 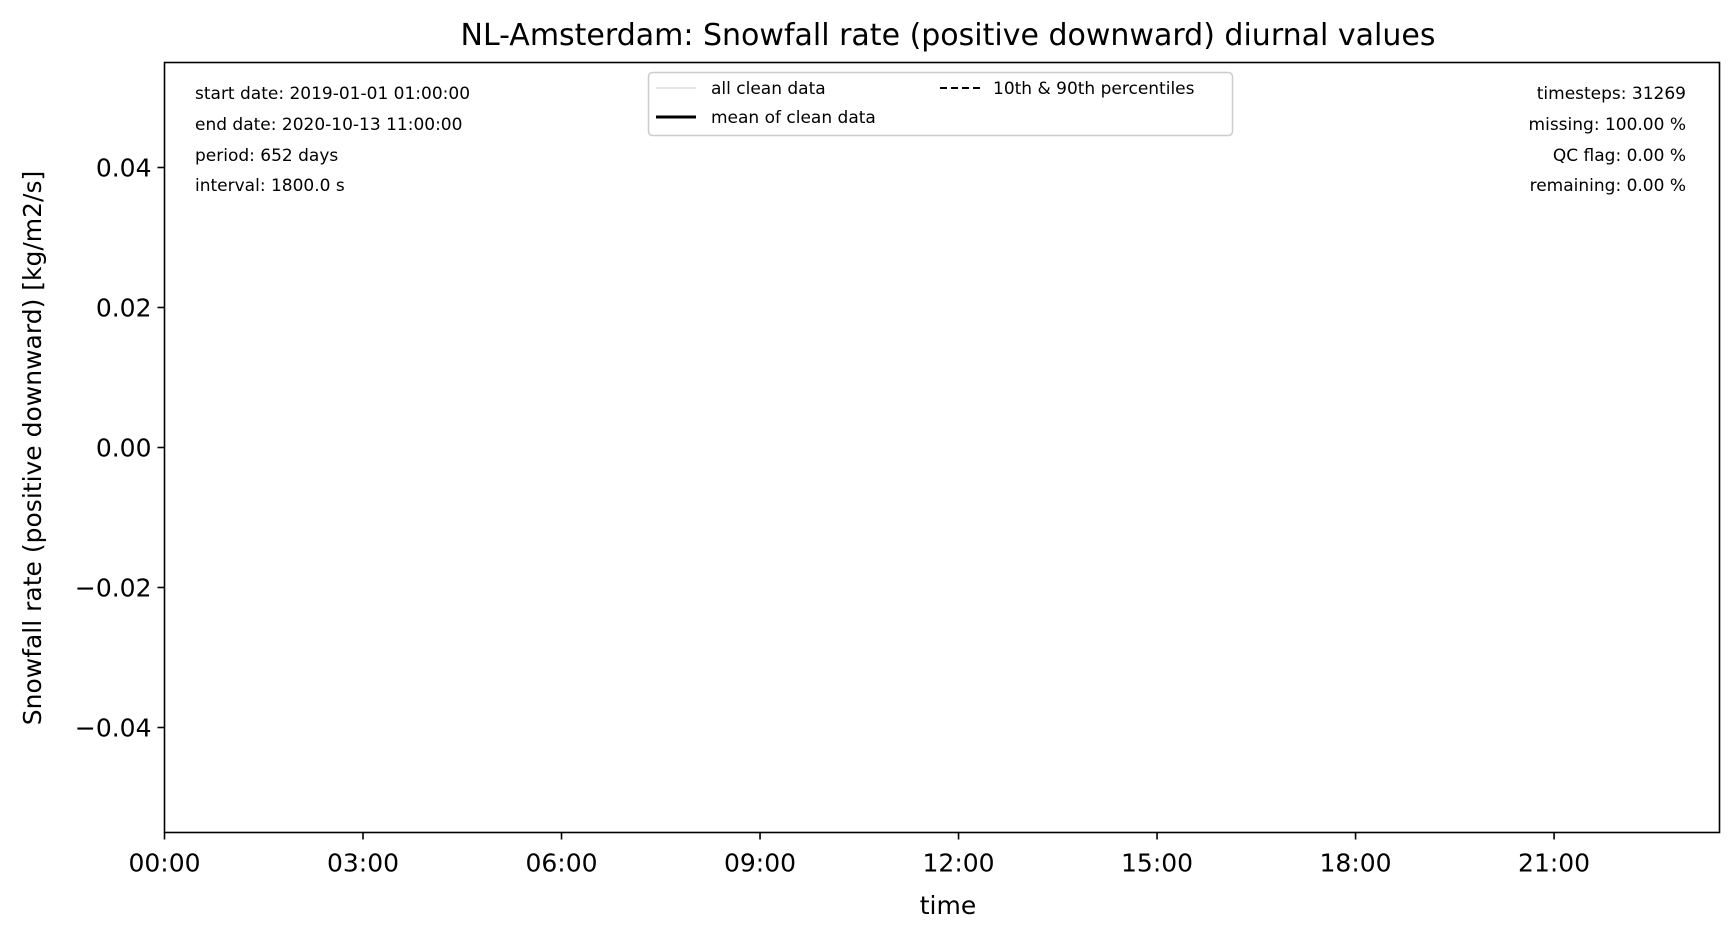 I want to click on x-tick-label: 15:00, so click(x=1157, y=863).